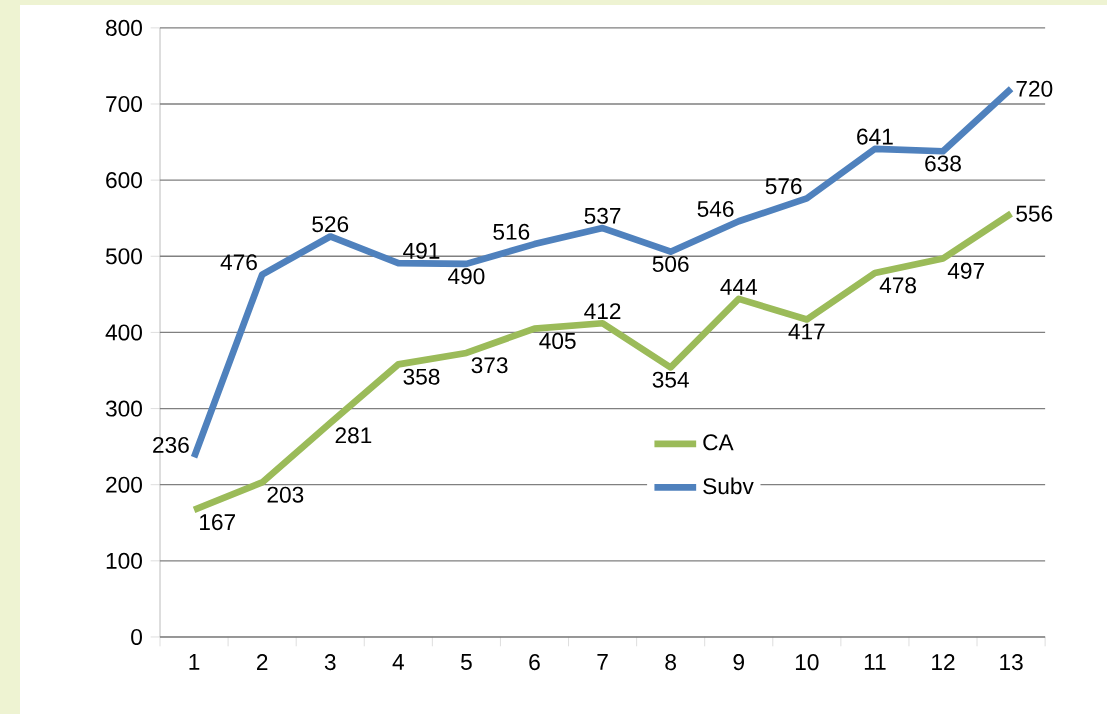  Describe the element at coordinates (875, 662) in the screenshot. I see `x-tick-label: 11` at that location.